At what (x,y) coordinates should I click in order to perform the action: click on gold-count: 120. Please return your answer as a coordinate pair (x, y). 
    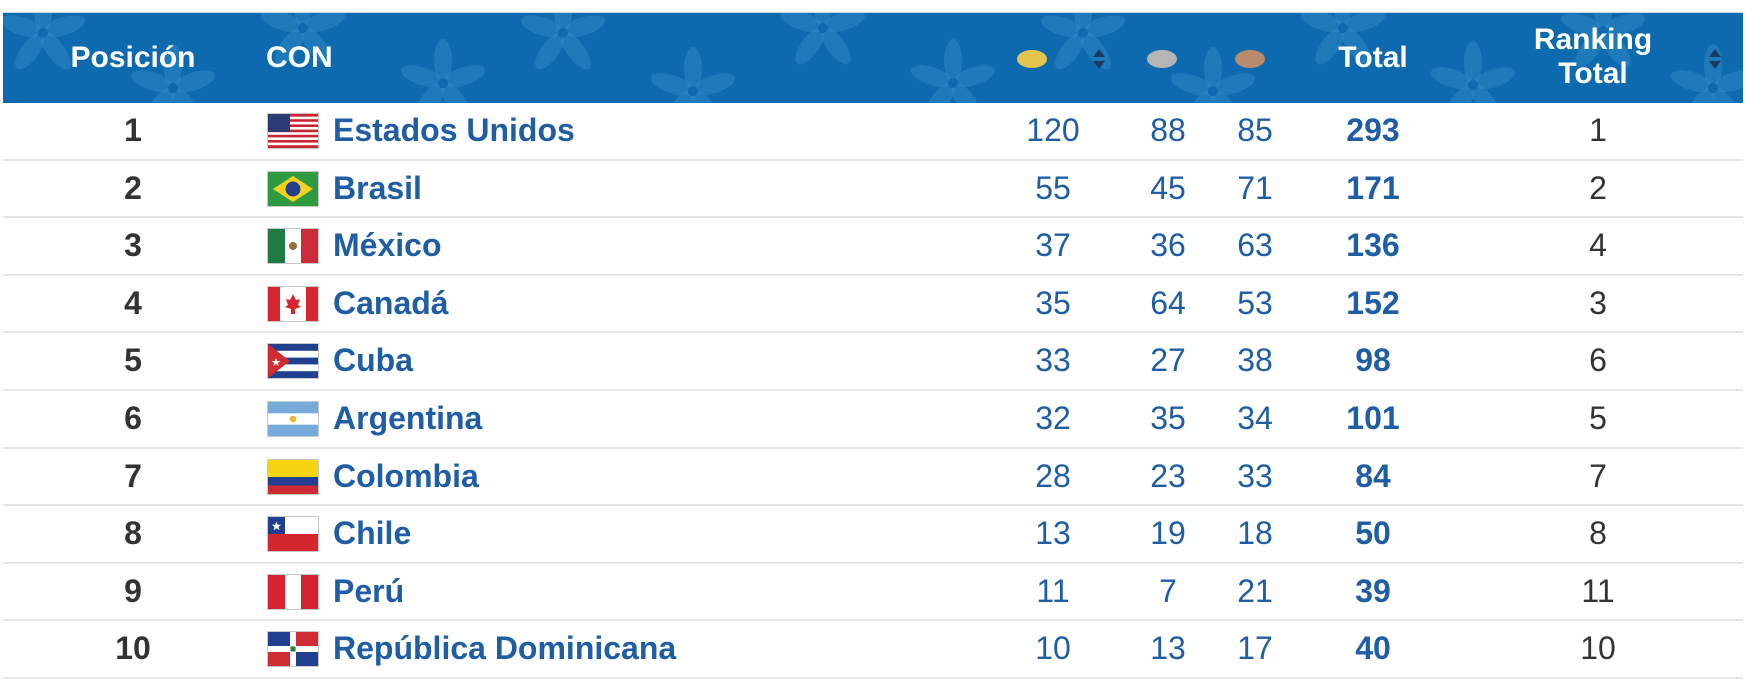
    Looking at the image, I should click on (1053, 130).